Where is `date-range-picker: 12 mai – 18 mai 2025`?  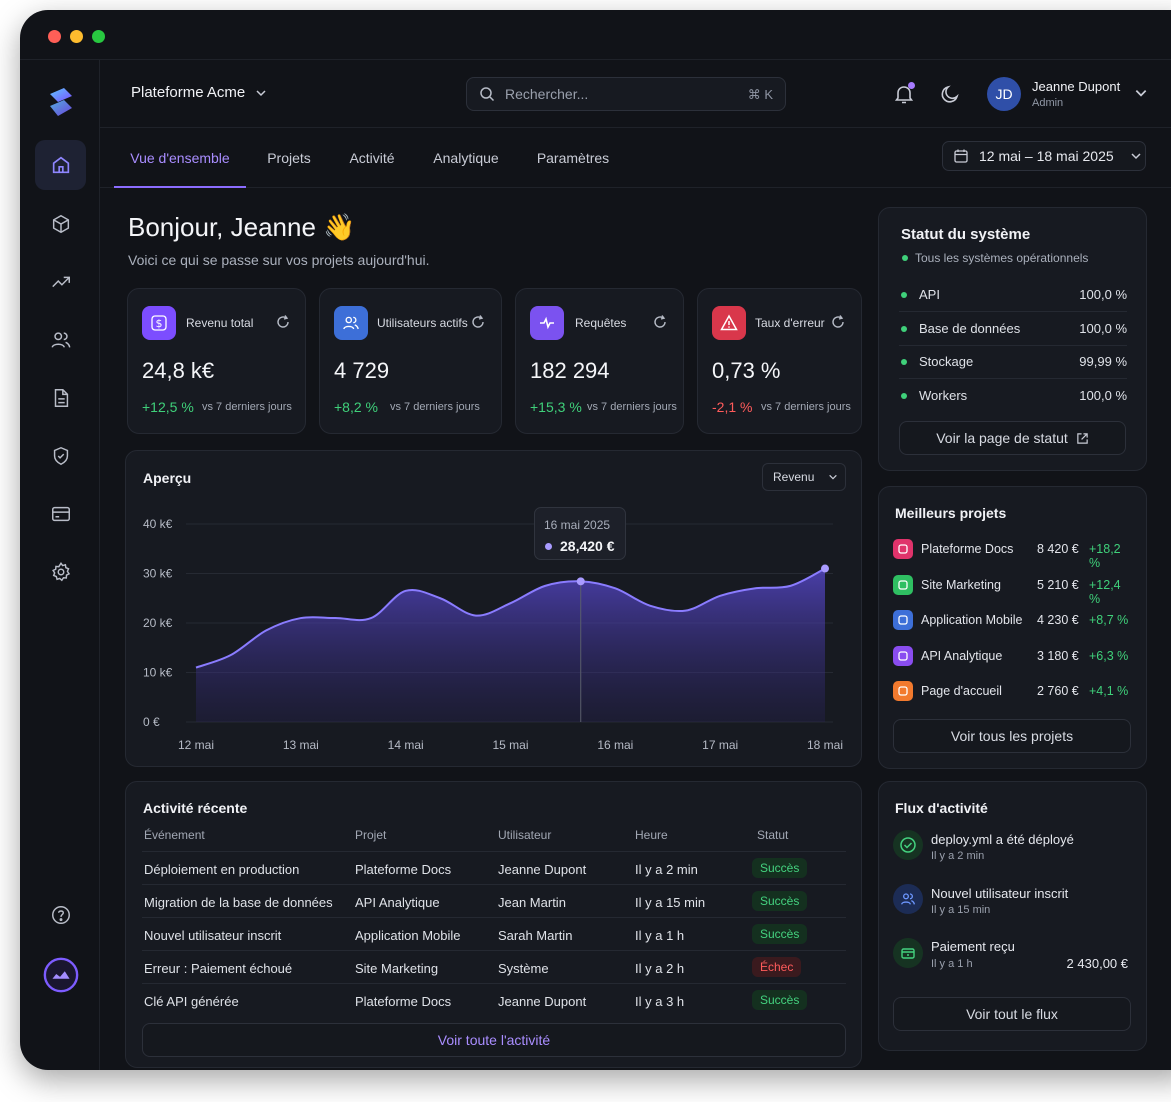
date-range-picker: 12 mai – 18 mai 2025 is located at coordinates (1044, 156).